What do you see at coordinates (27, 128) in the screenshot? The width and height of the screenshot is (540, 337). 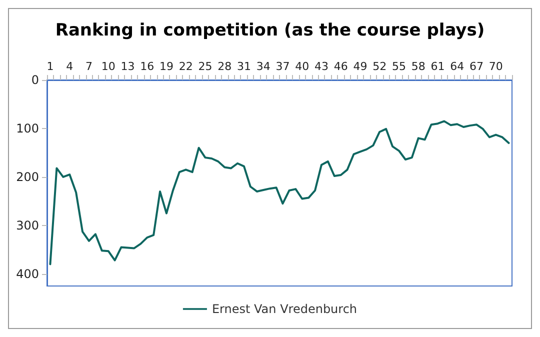 I see `y-tick-label: 100` at bounding box center [27, 128].